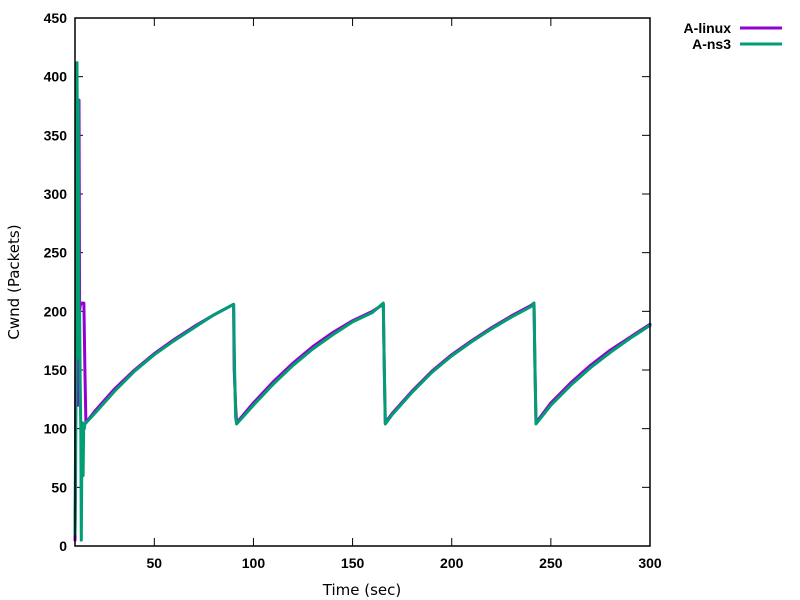 The image size is (800, 600). I want to click on x-tick-label: 100, so click(254, 563).